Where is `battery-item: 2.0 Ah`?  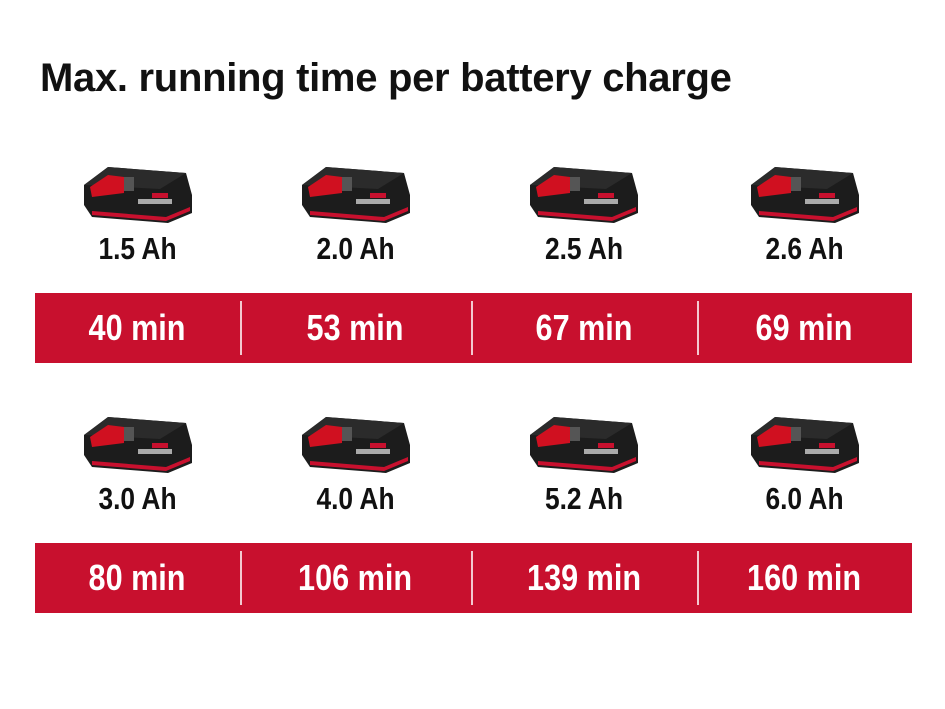 battery-item: 2.0 Ah is located at coordinates (355, 211).